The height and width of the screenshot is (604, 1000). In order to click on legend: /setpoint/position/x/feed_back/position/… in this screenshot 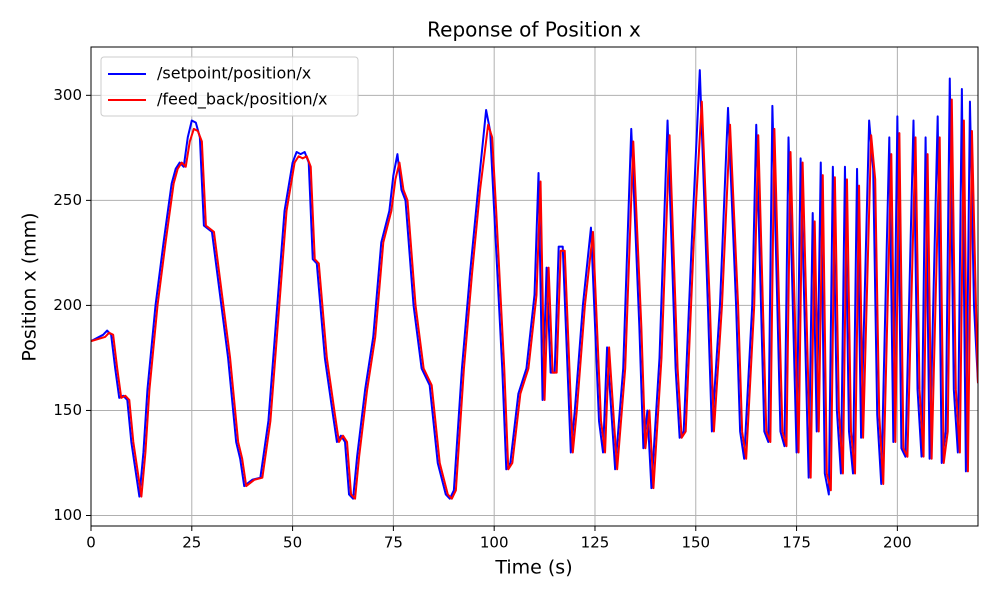, I will do `click(229, 86)`.